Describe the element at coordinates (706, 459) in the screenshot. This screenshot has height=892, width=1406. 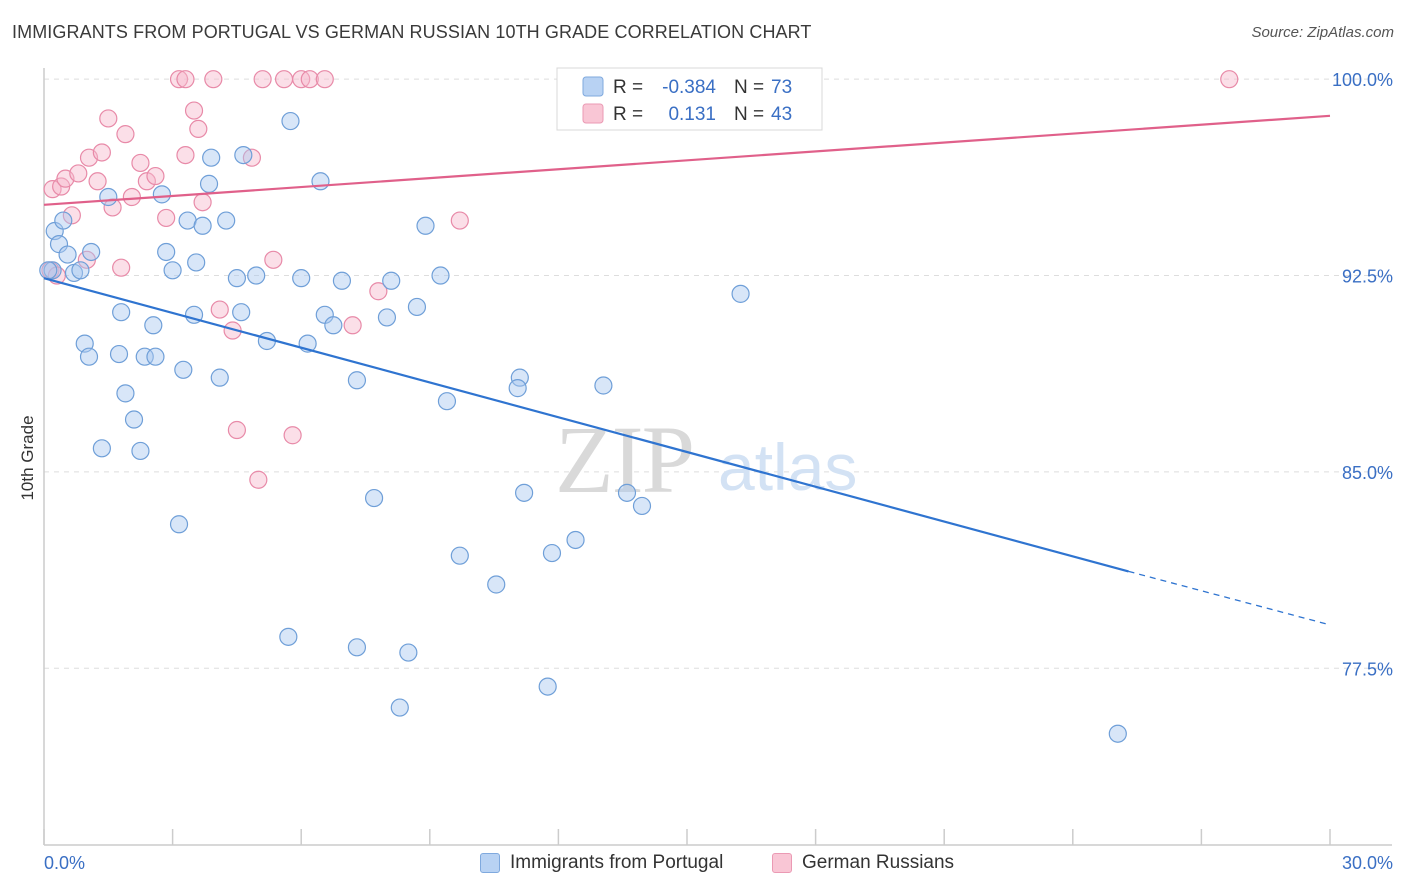
I see `watermark: ZIP atlas` at that location.